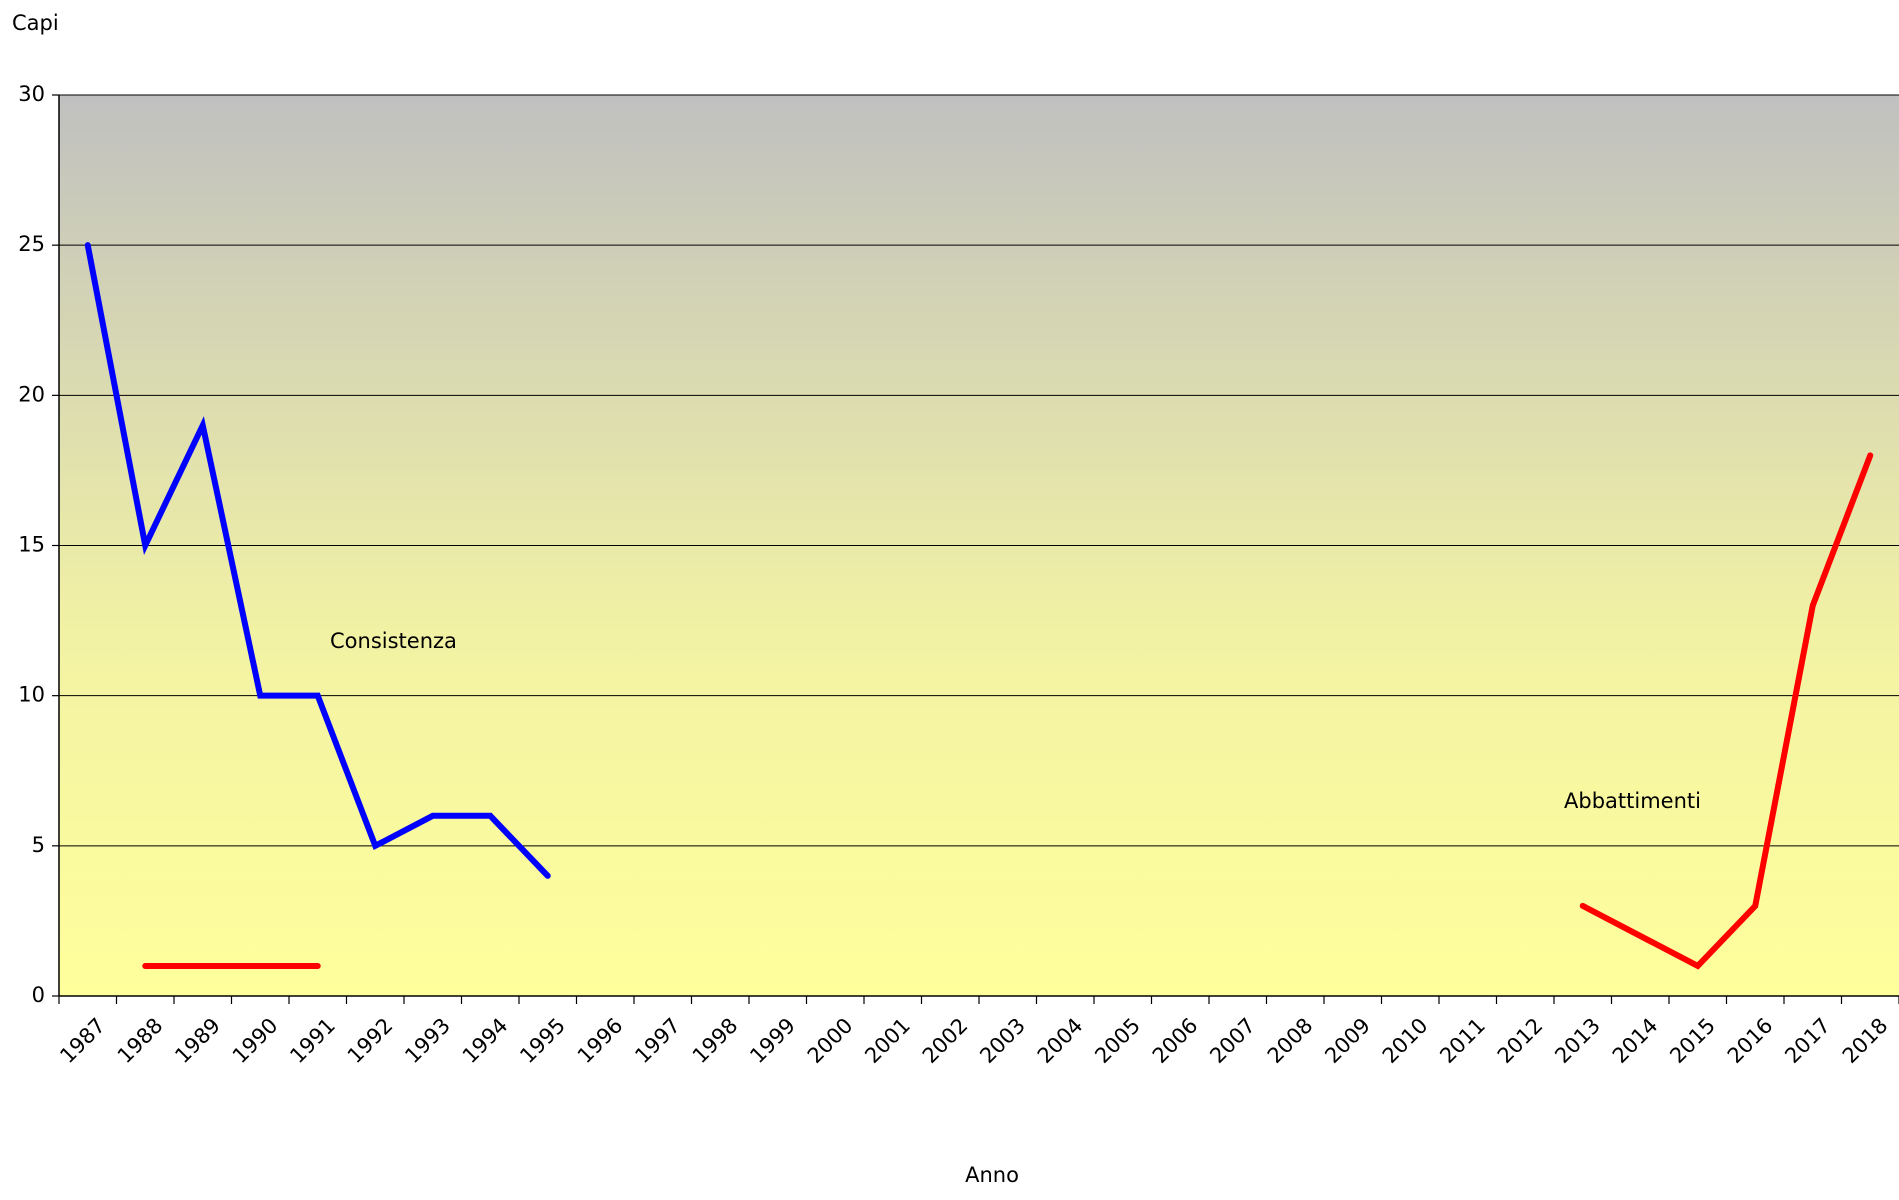  What do you see at coordinates (1117, 1040) in the screenshot?
I see `x-tick-label: 2005` at bounding box center [1117, 1040].